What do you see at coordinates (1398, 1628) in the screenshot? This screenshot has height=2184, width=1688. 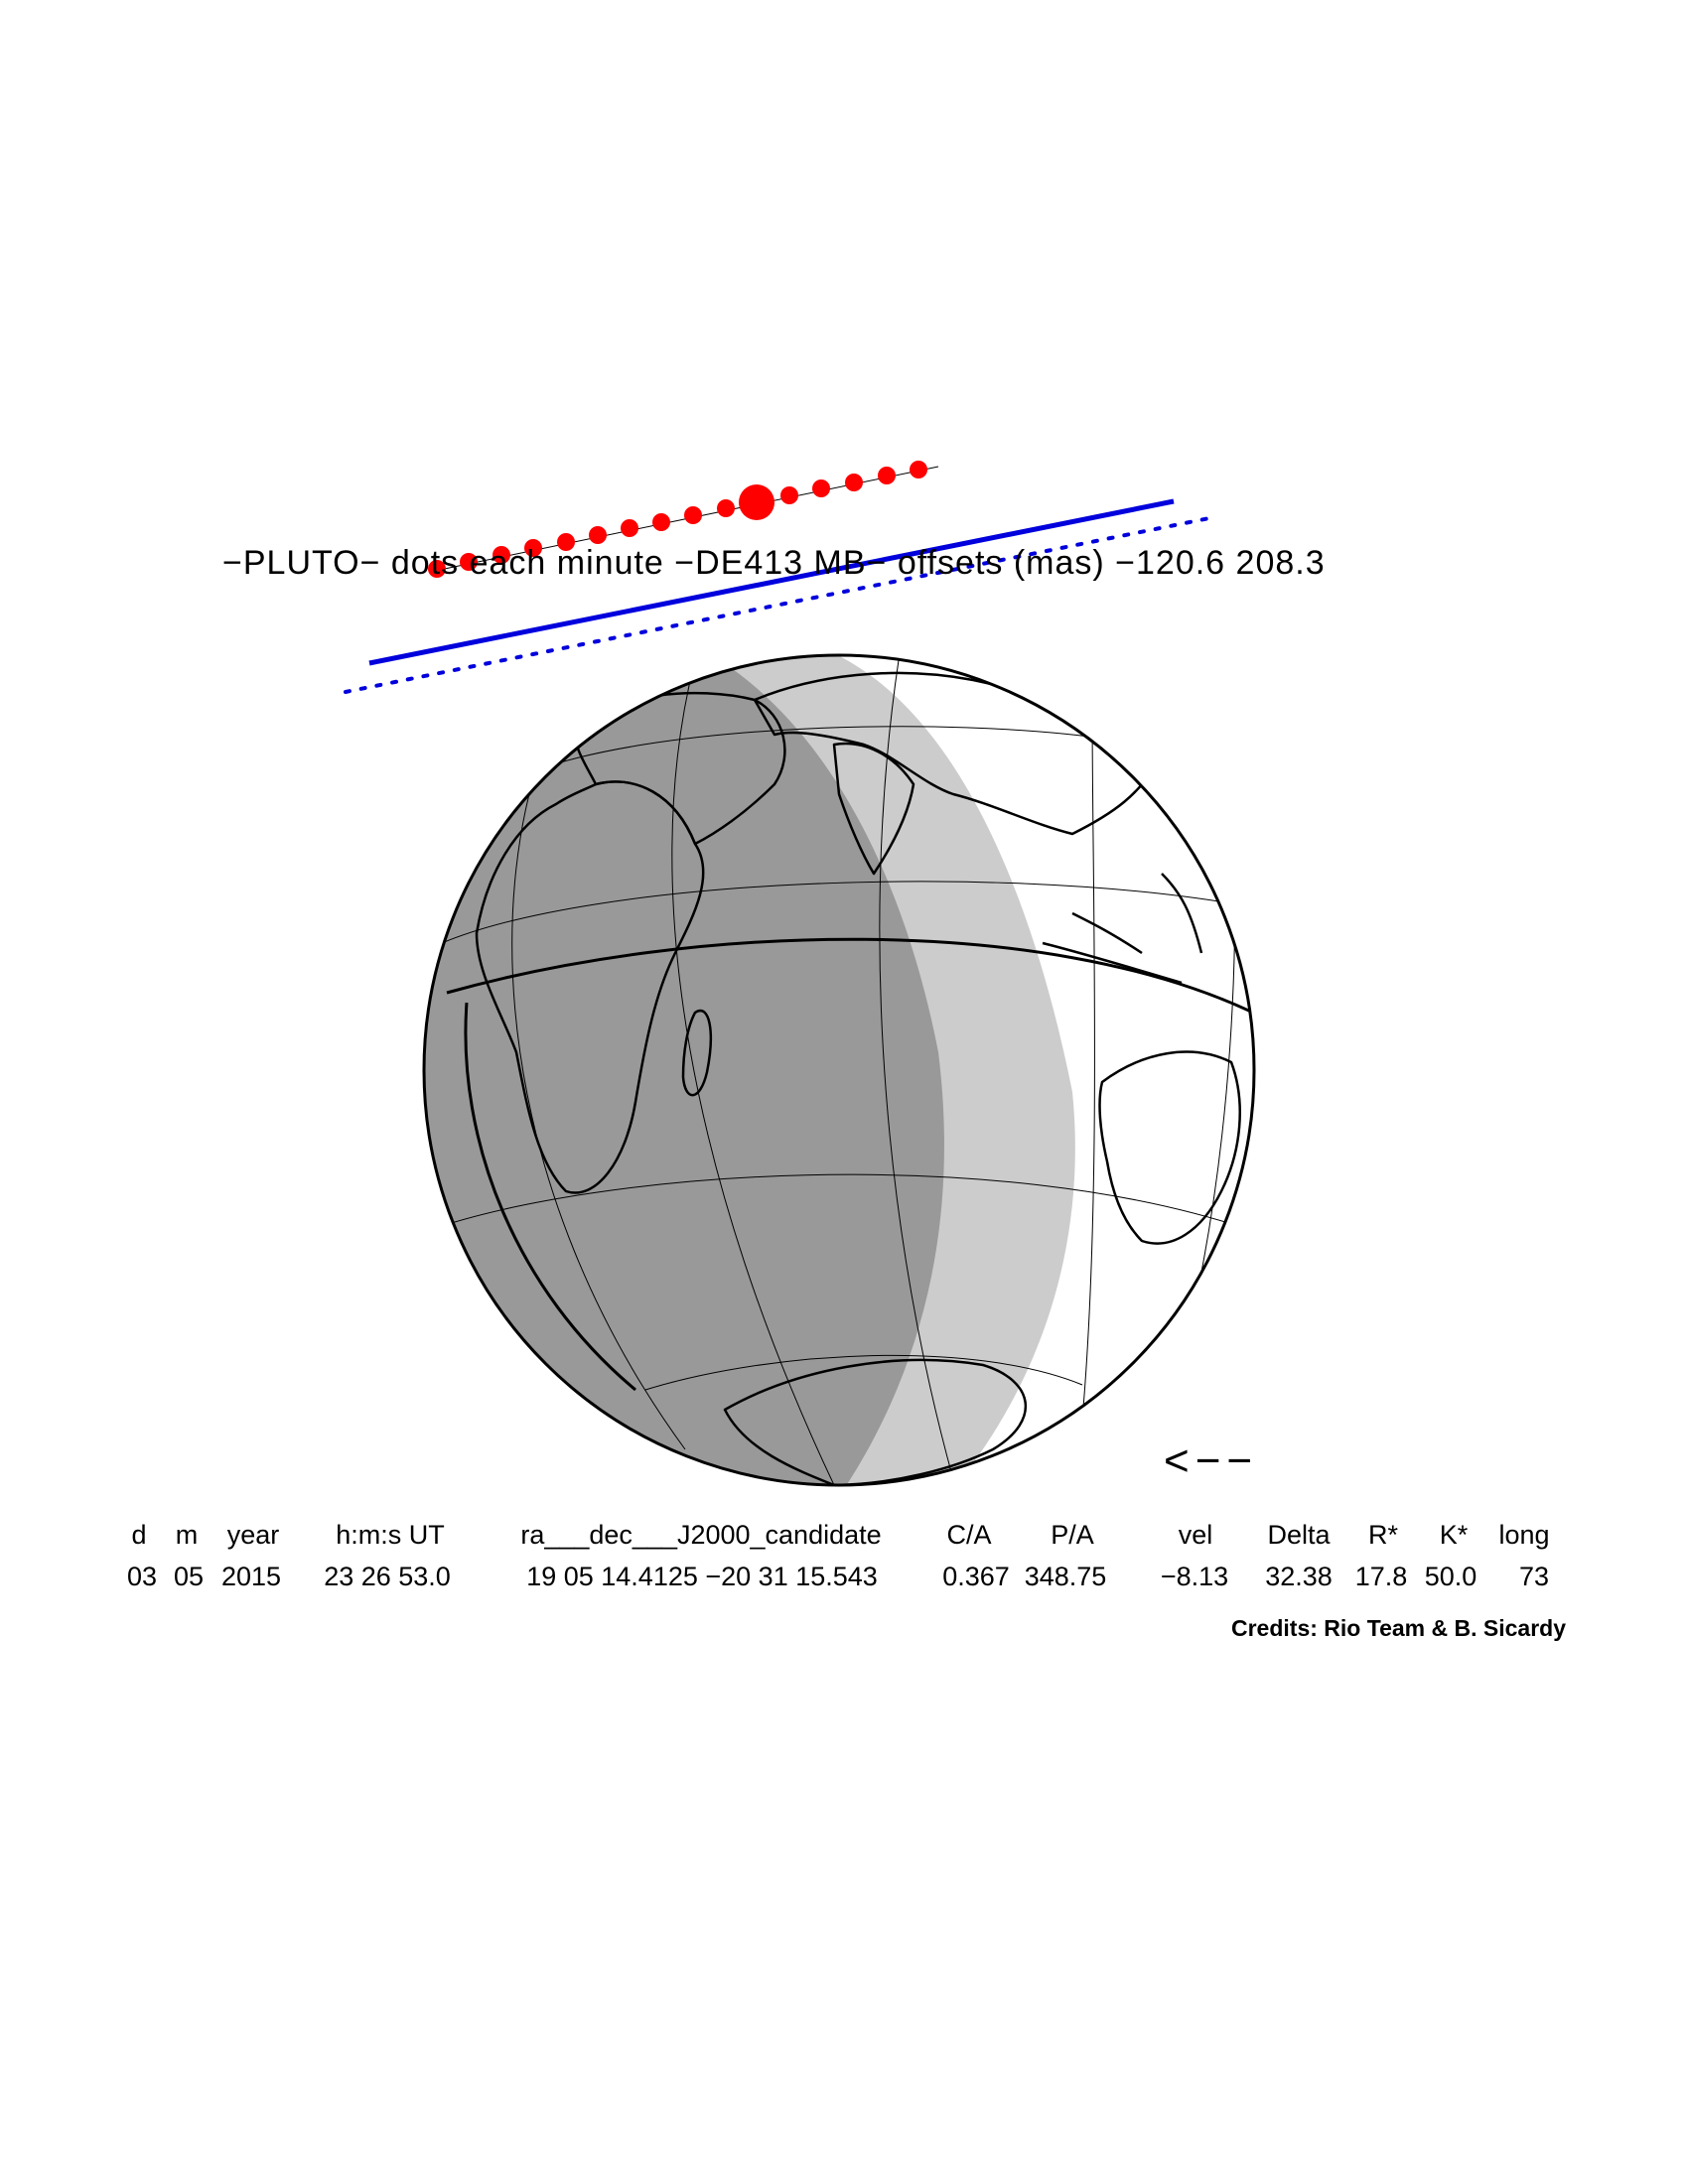 I see `credits: Credits: Rio Team & B. Sicardy` at bounding box center [1398, 1628].